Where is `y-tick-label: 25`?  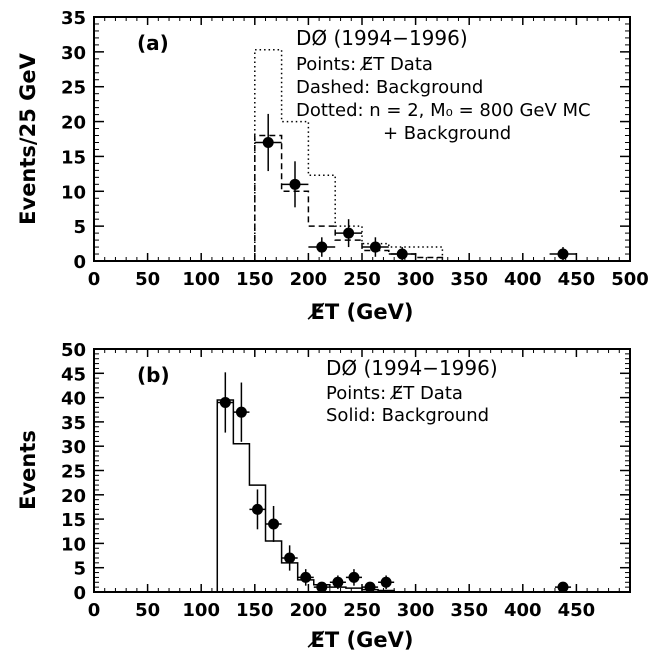 y-tick-label: 25 is located at coordinates (73, 88).